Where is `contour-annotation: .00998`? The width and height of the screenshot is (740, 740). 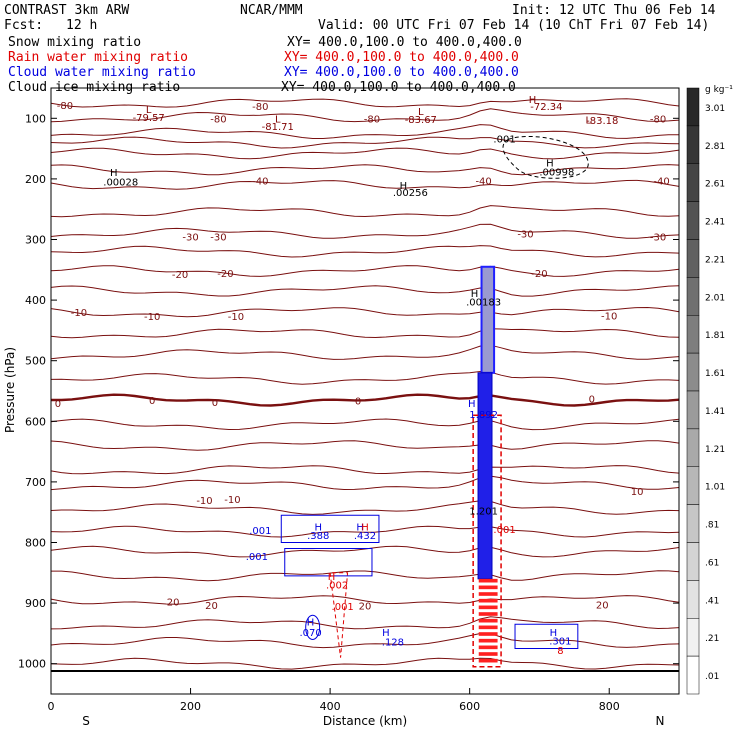 contour-annotation: .00998 is located at coordinates (556, 173).